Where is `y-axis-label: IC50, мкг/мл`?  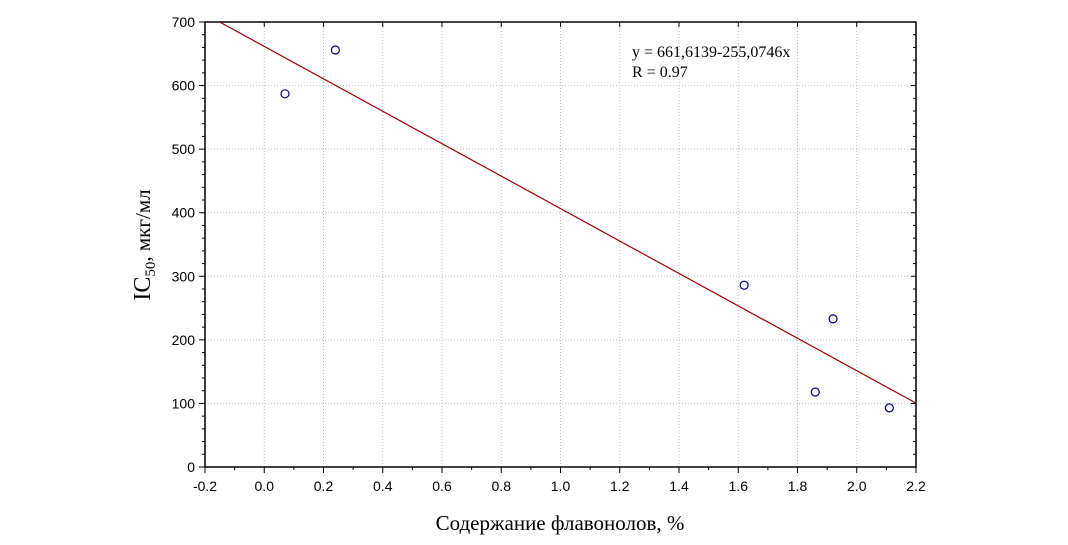
y-axis-label: IC50, мкг/мл is located at coordinates (144, 244).